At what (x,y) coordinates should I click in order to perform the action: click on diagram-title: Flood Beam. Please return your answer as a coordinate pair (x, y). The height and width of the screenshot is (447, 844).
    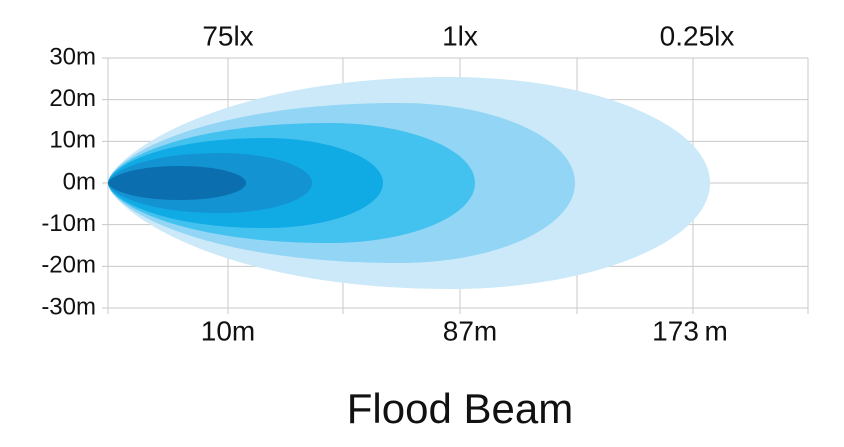
    Looking at the image, I should click on (460, 408).